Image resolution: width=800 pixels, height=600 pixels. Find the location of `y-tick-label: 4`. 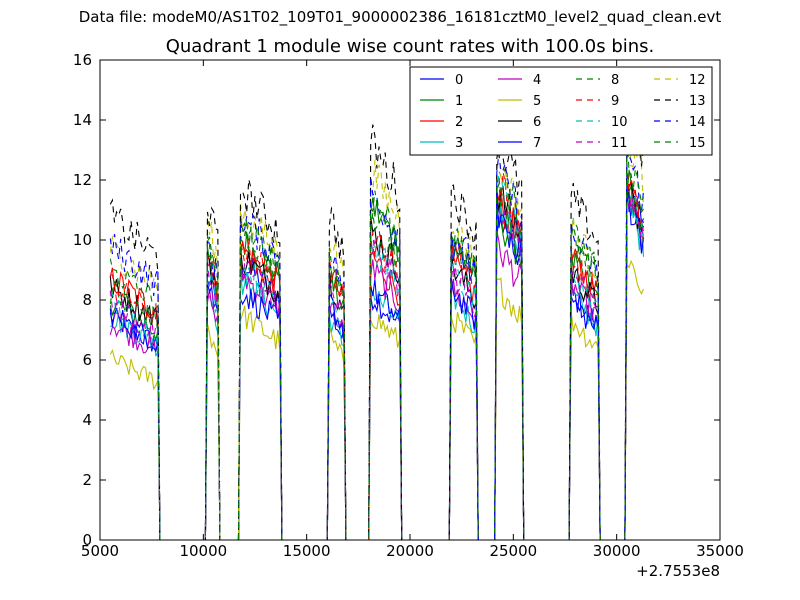

y-tick-label: 4 is located at coordinates (87, 420).